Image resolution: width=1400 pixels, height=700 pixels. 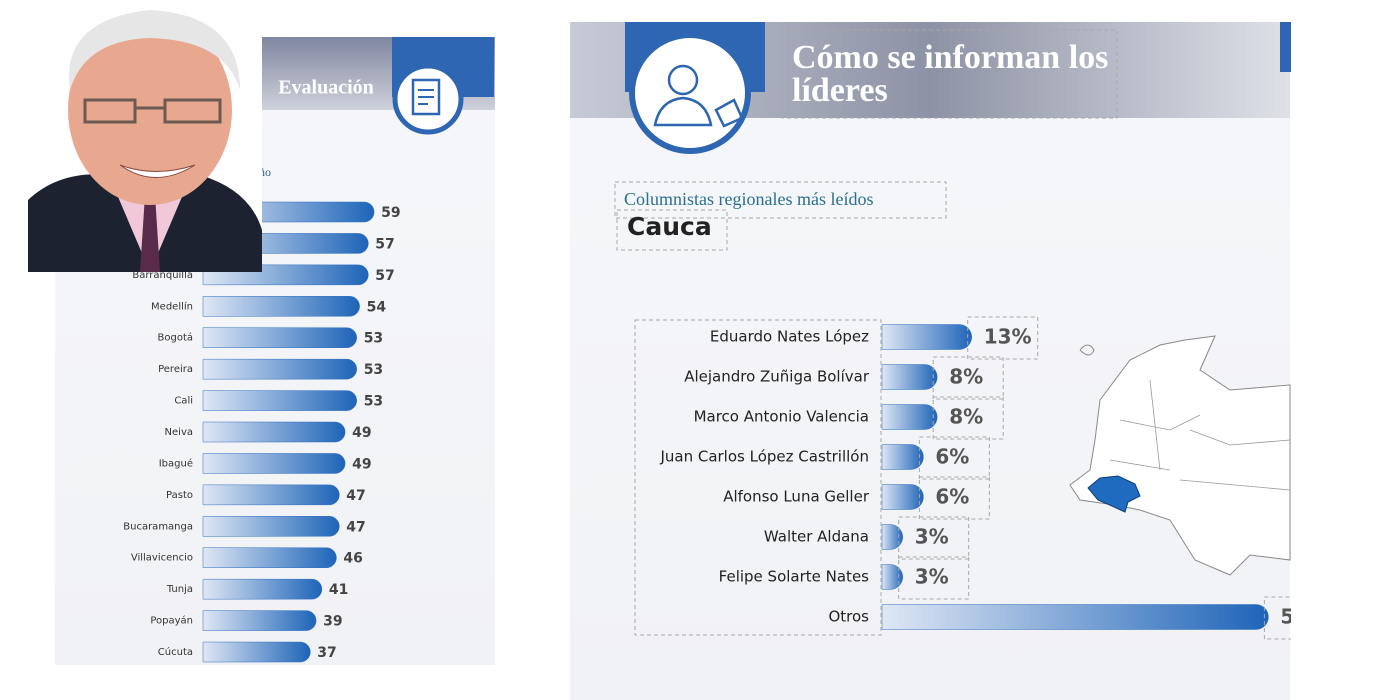 I want to click on category-label: Bogotá, so click(x=176, y=338).